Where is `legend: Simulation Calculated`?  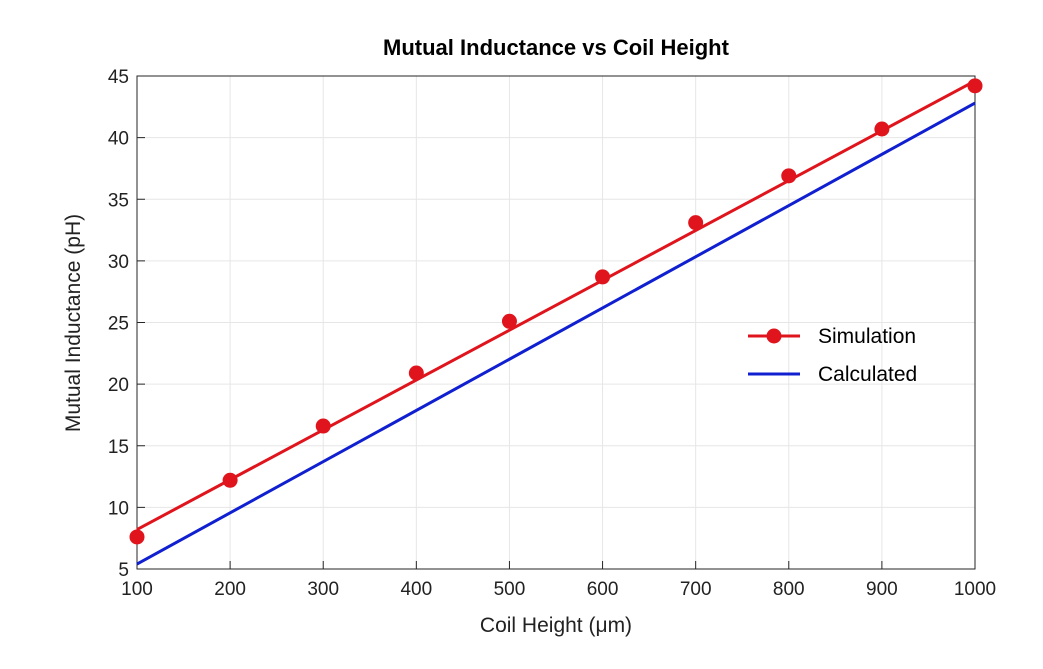
legend: Simulation Calculated is located at coordinates (832, 355).